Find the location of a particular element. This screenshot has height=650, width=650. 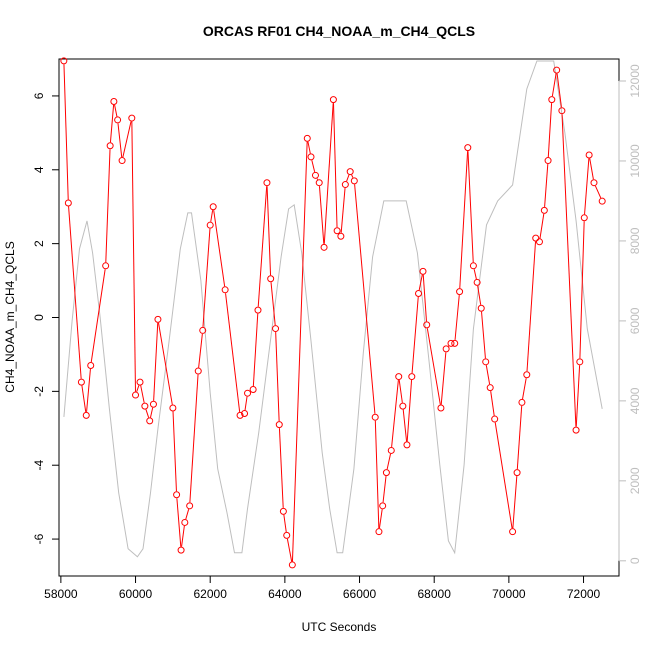

left-axis: -6 -4 -2 0 2 4 6 is located at coordinates (45, 318).